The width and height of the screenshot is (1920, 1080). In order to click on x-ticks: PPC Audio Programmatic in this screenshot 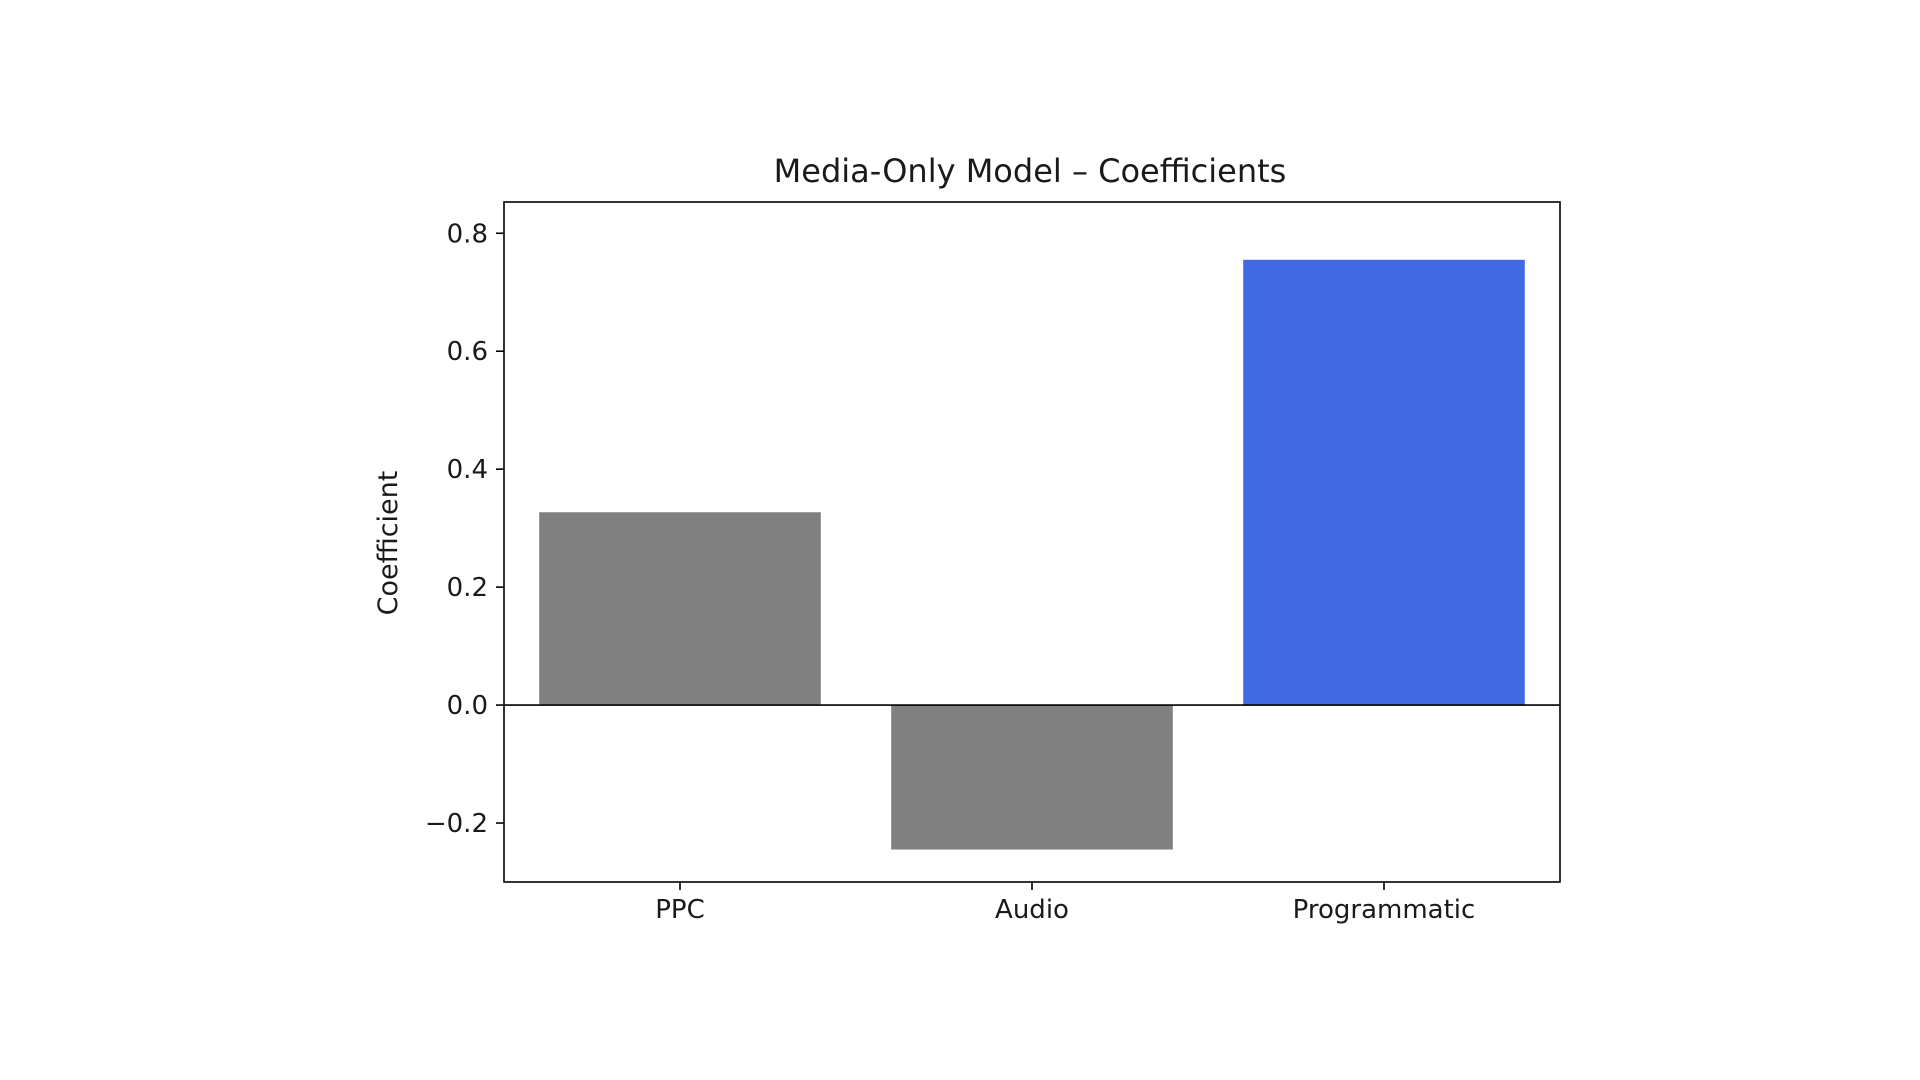, I will do `click(1065, 903)`.